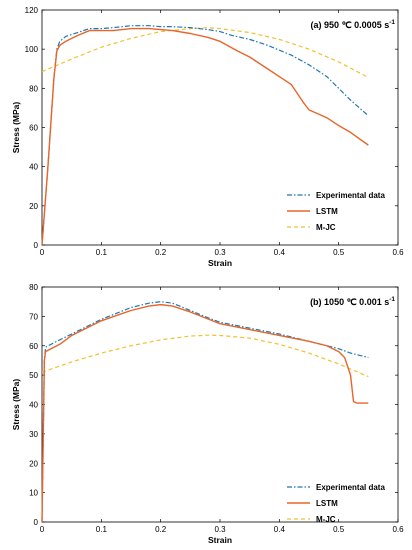  What do you see at coordinates (352, 301) in the screenshot?
I see `panel-title: (b) 1050 ℃ 0.001 s-1` at bounding box center [352, 301].